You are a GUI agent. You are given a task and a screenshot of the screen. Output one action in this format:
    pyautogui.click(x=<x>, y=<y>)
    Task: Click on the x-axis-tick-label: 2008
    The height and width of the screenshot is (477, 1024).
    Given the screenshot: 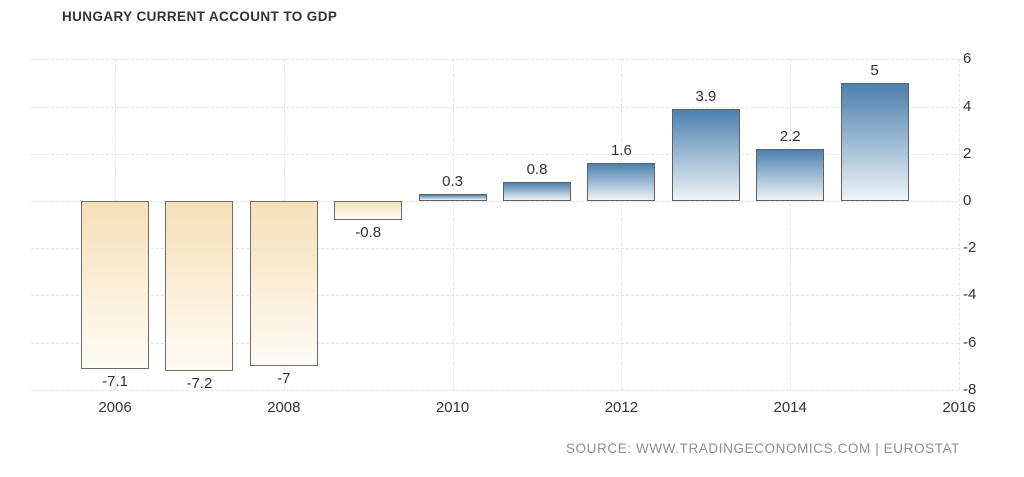 What is the action you would take?
    pyautogui.click(x=284, y=407)
    